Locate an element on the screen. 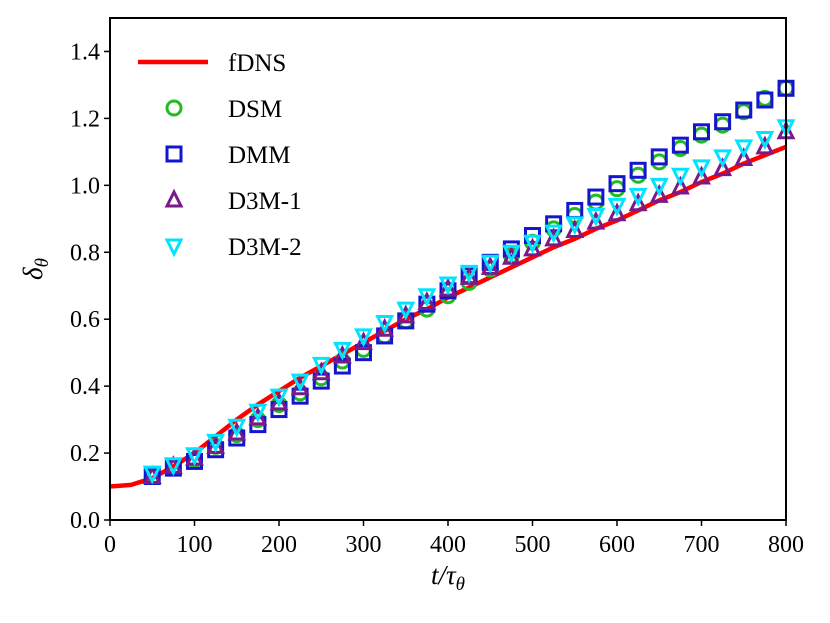 The height and width of the screenshot is (623, 830). legend-label: D3M-1 is located at coordinates (265, 201).